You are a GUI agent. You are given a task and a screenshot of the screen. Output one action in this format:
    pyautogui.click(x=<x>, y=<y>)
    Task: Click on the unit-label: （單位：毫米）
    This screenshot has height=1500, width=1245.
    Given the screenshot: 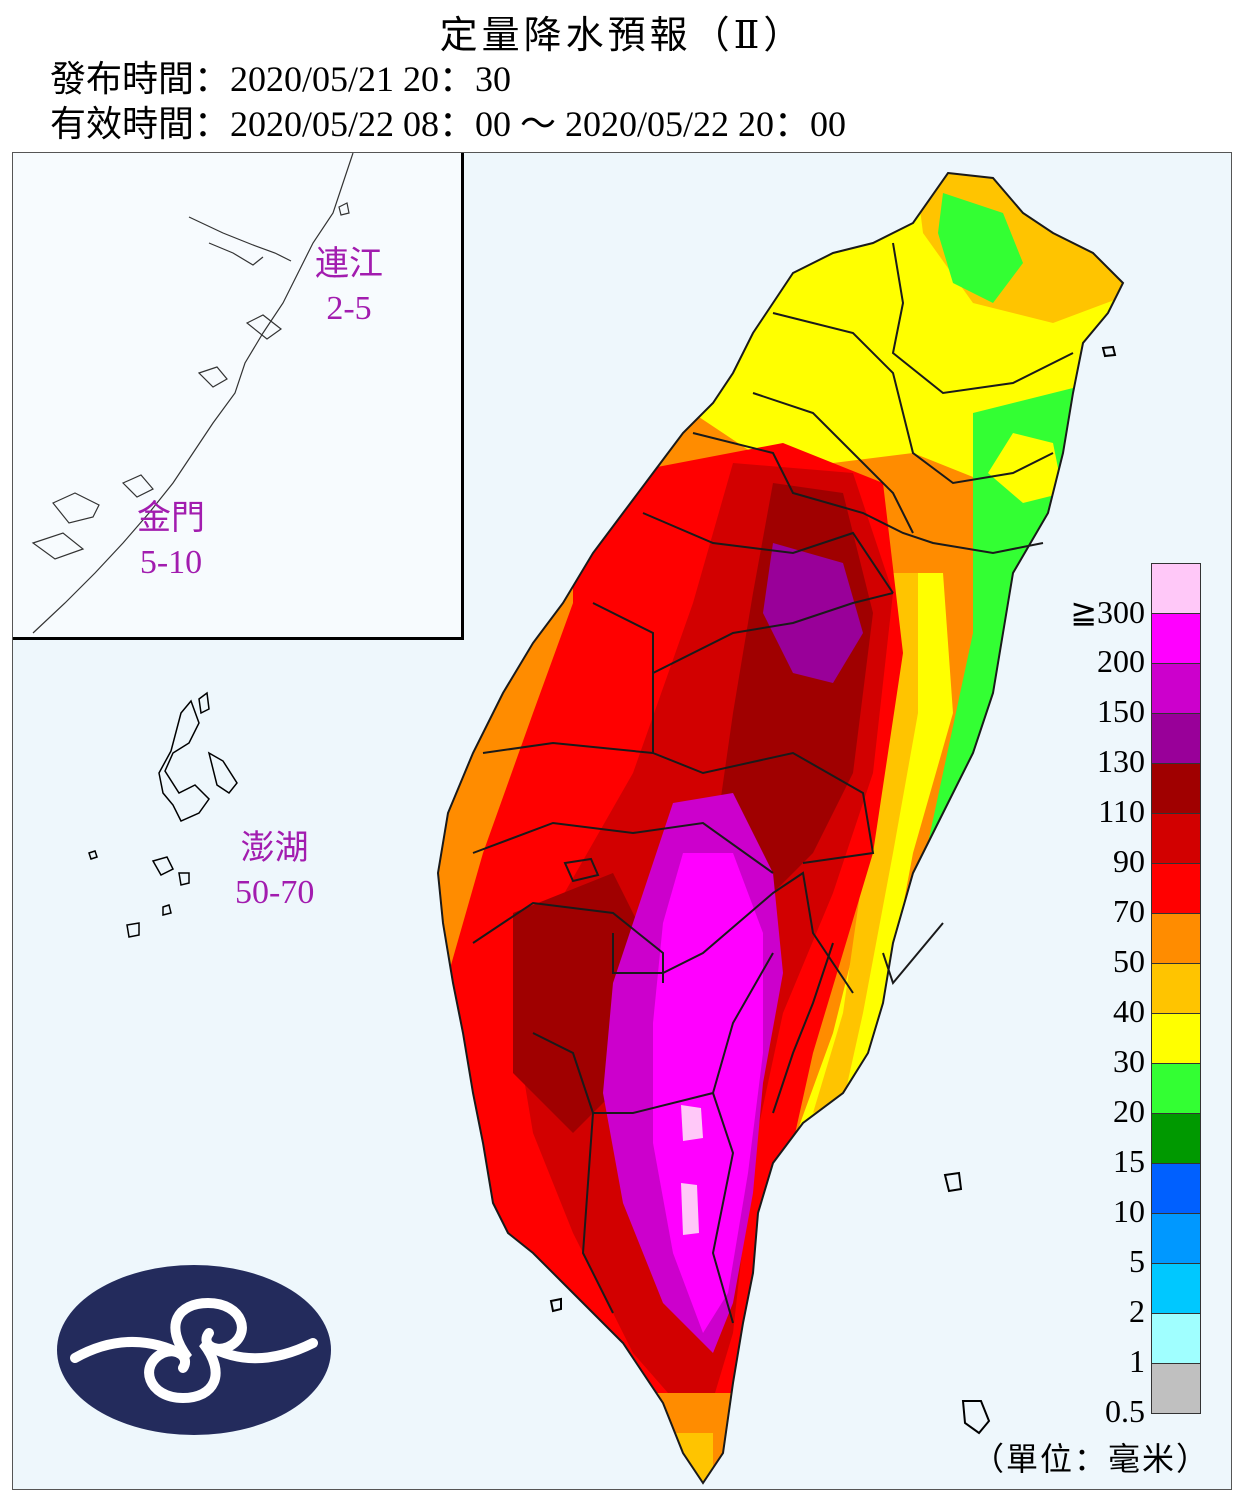 What is the action you would take?
    pyautogui.click(x=1091, y=1459)
    